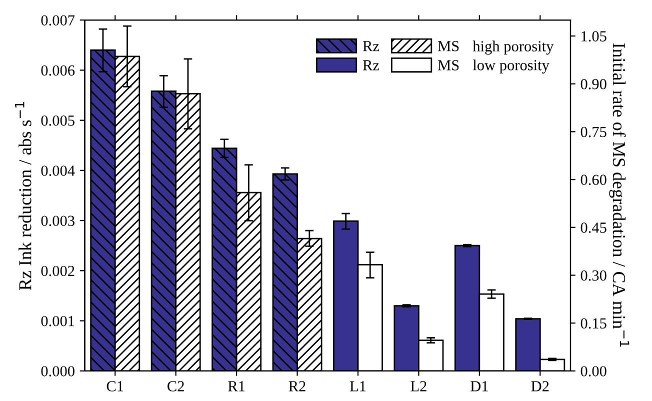 The height and width of the screenshot is (401, 652). I want to click on y-tick-label: 0.004, so click(58, 171).